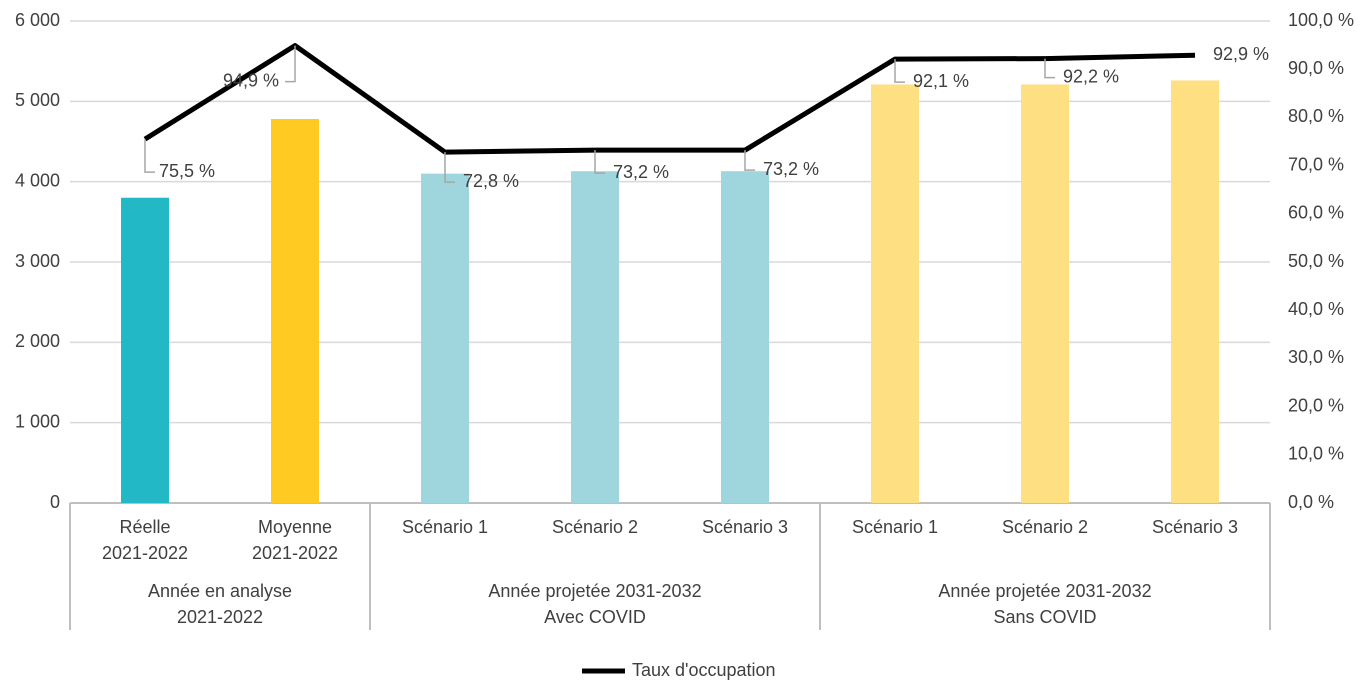  What do you see at coordinates (491, 181) in the screenshot?
I see `data-label: 72,8 %` at bounding box center [491, 181].